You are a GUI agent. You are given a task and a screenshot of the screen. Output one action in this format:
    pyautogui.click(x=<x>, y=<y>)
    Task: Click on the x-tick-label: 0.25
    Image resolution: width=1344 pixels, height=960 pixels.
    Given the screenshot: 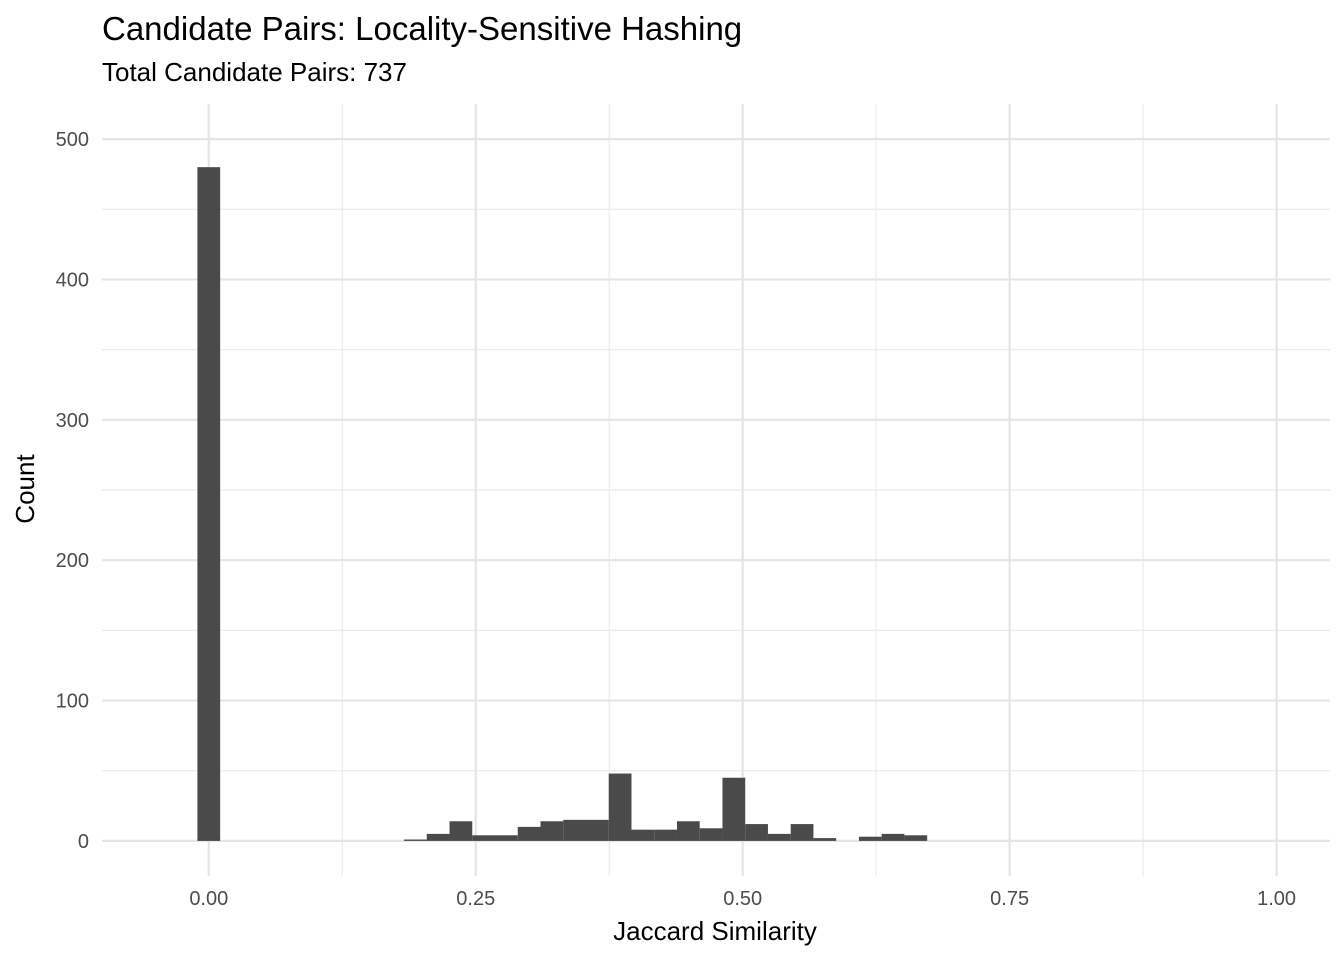 What is the action you would take?
    pyautogui.click(x=475, y=899)
    